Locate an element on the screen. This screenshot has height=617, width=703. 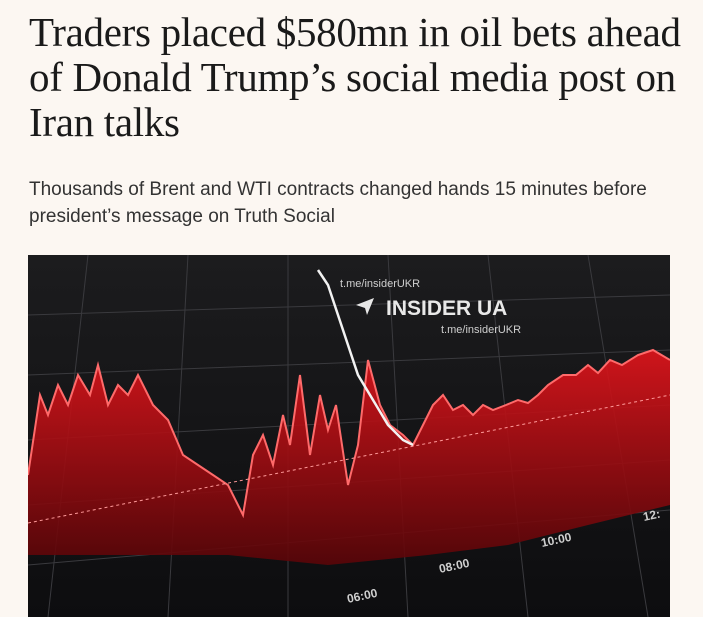
time-label: 10:00 is located at coordinates (556, 540).